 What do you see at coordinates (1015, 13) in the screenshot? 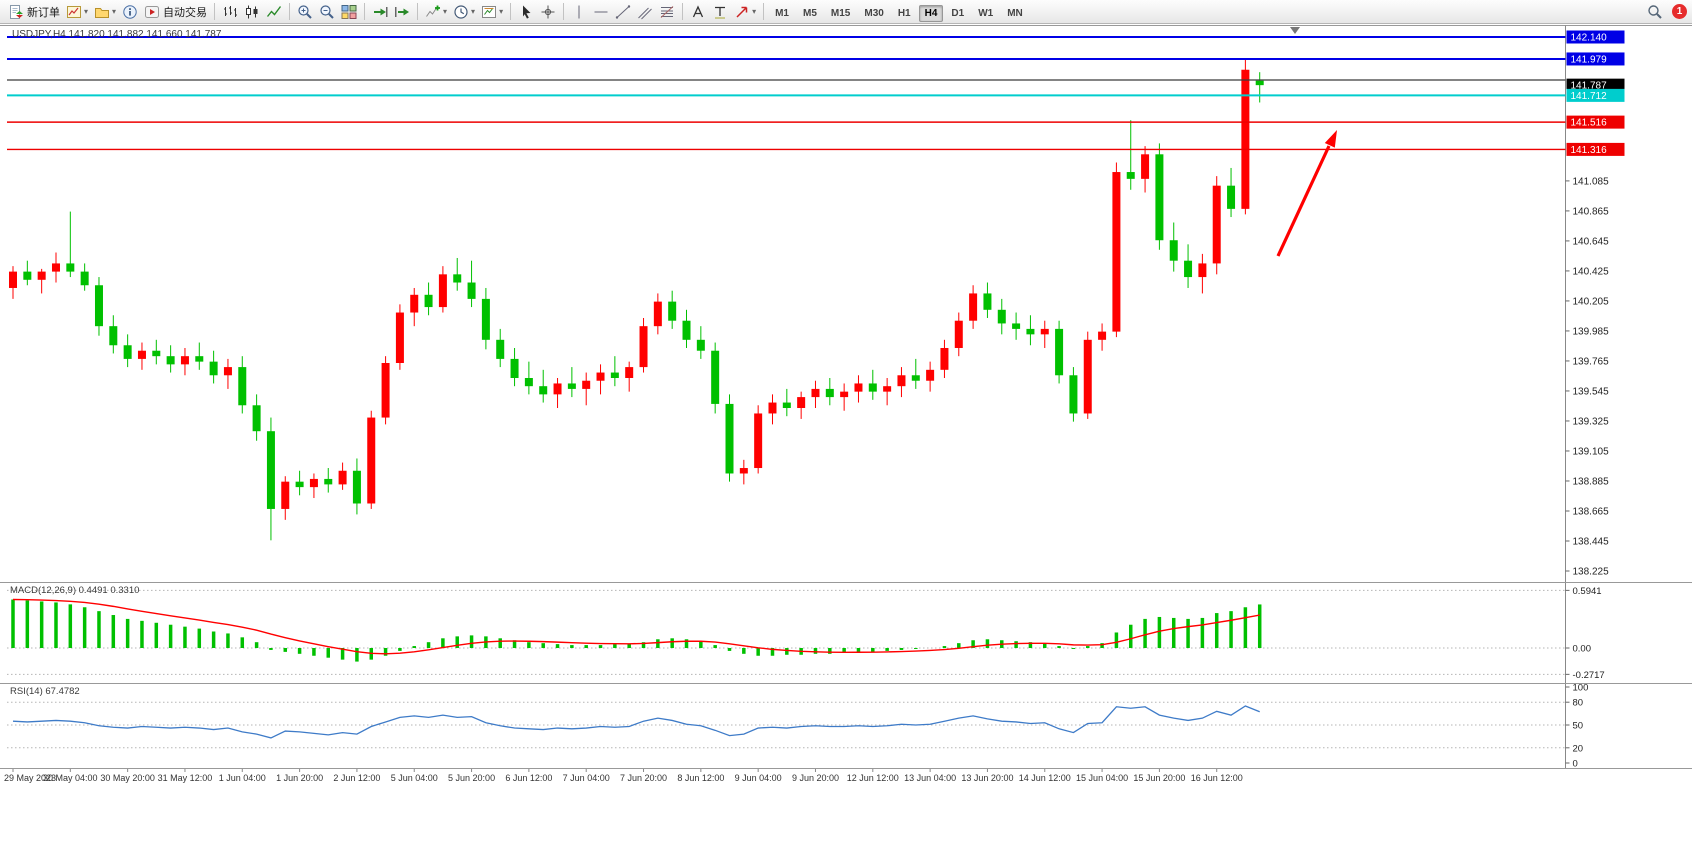
I see `timeframe-button-mn: MN` at bounding box center [1015, 13].